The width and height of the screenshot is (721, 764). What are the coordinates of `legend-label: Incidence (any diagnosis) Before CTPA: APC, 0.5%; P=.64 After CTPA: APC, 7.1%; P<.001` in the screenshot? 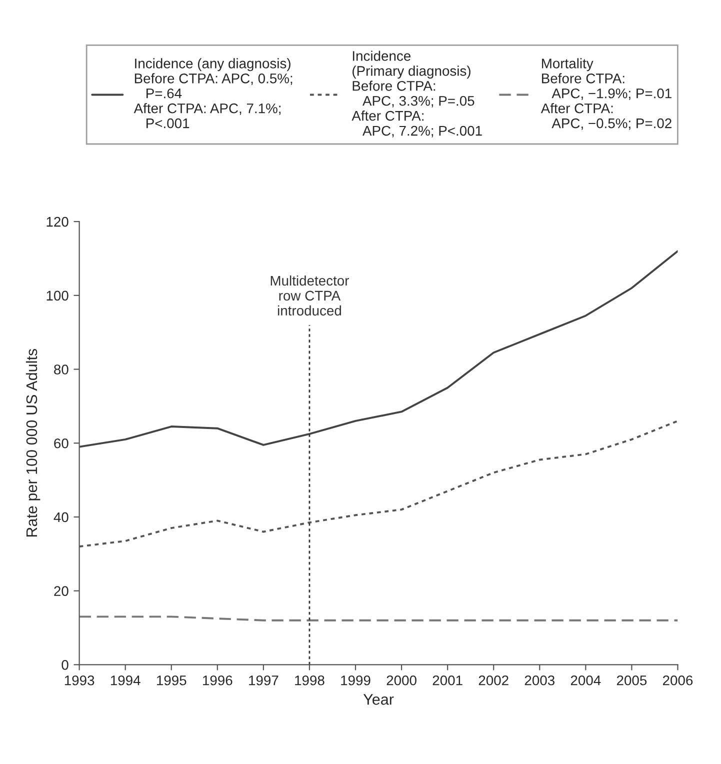 It's located at (213, 93).